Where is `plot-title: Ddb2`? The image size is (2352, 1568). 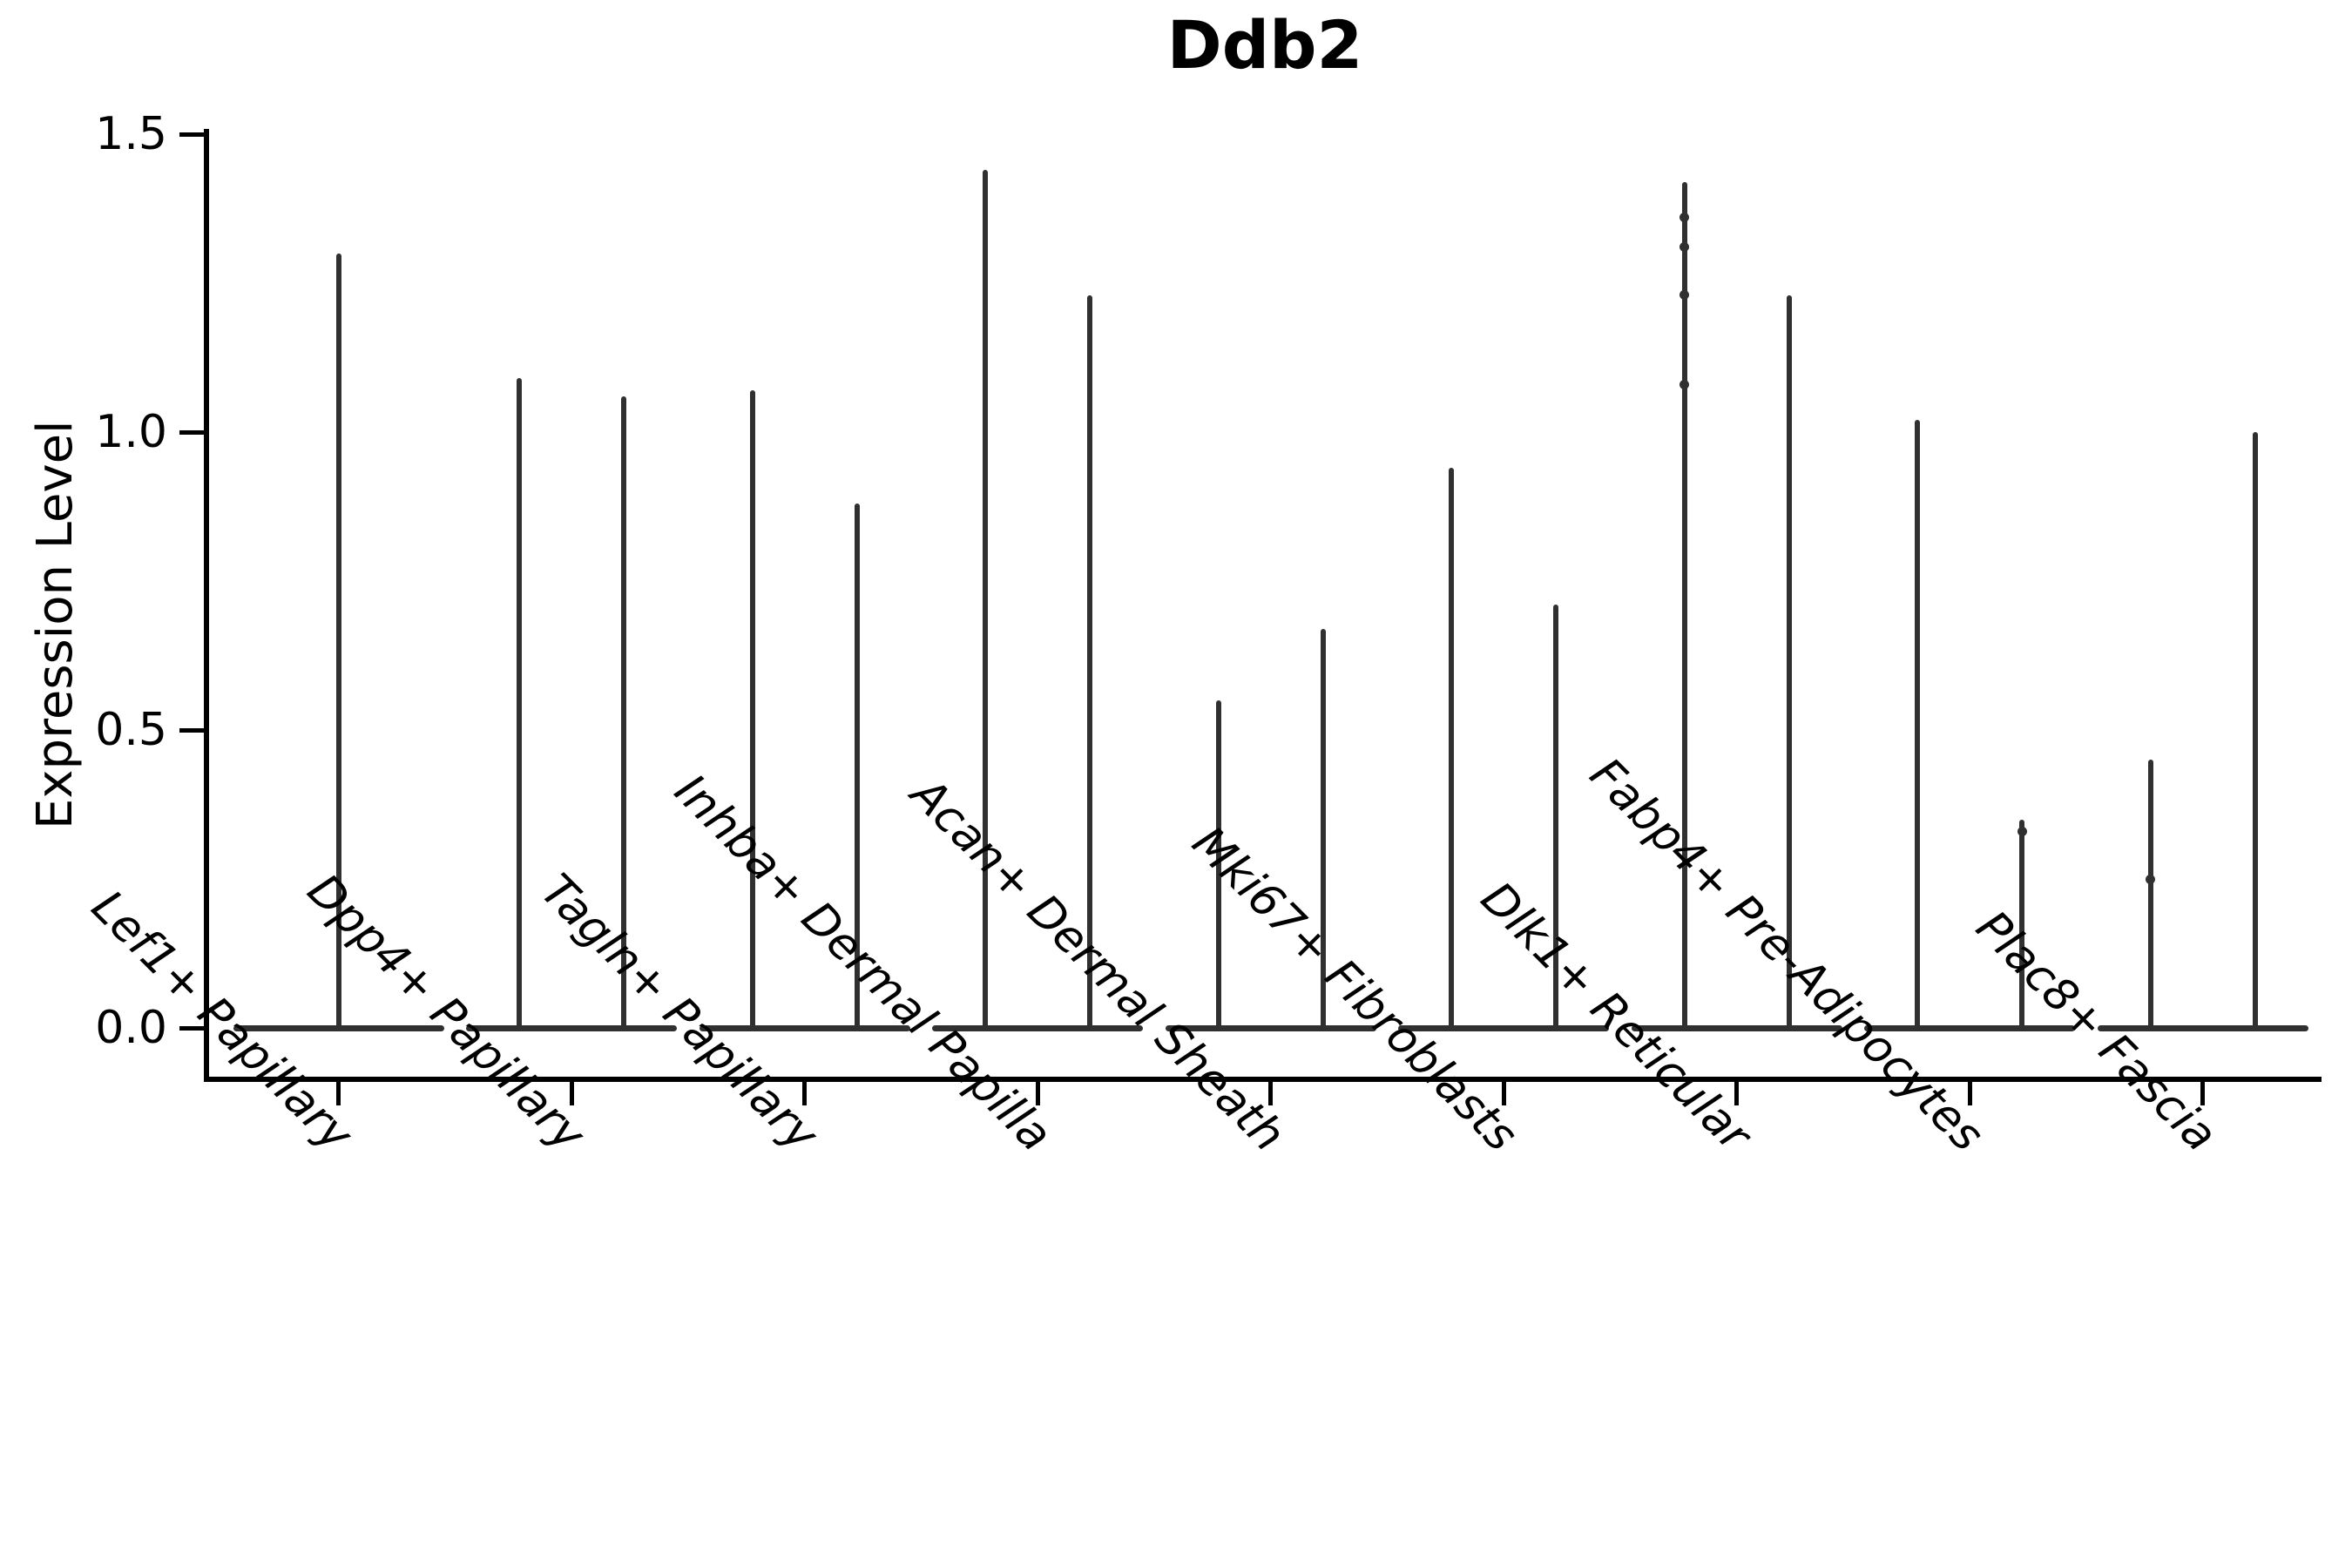
plot-title: Ddb2 is located at coordinates (1264, 45).